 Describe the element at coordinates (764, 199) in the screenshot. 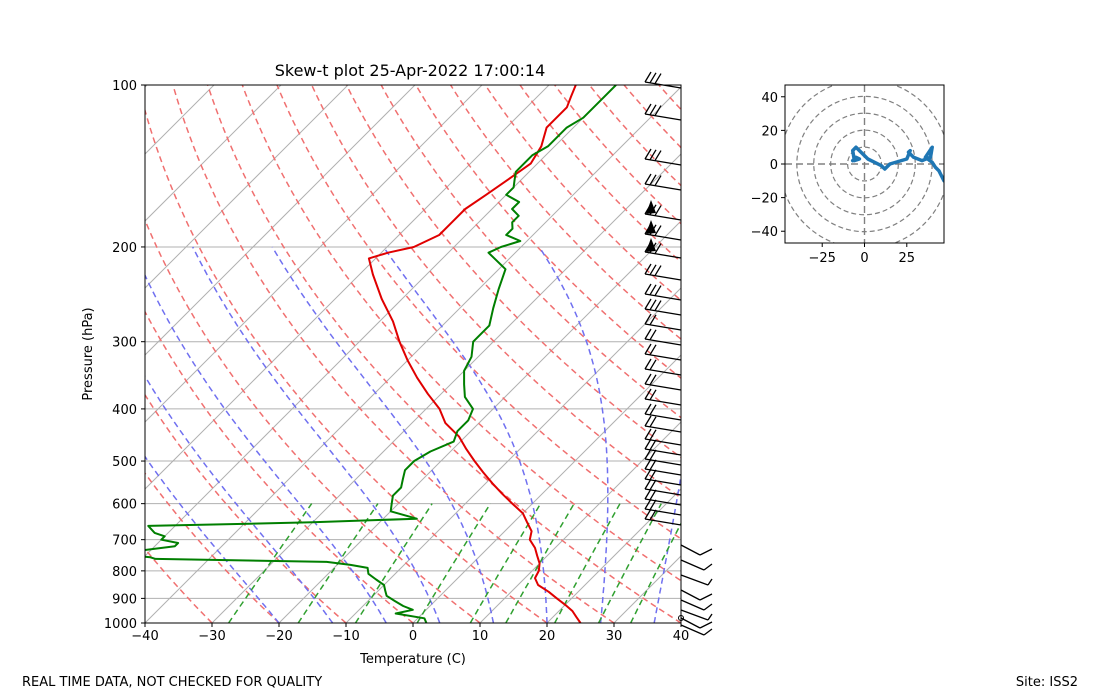

I see `hodo-y-tick-label: −20` at that location.